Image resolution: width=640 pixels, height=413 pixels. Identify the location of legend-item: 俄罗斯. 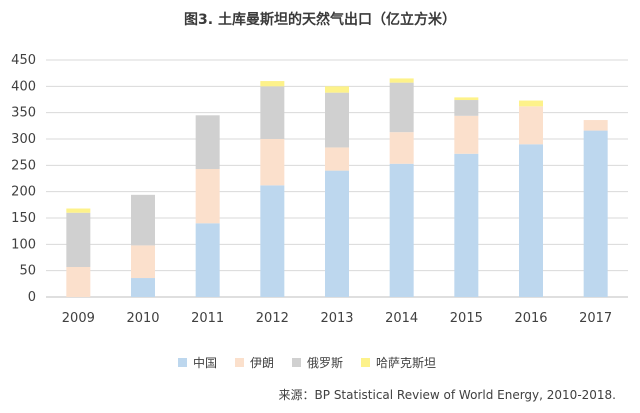
(317, 362).